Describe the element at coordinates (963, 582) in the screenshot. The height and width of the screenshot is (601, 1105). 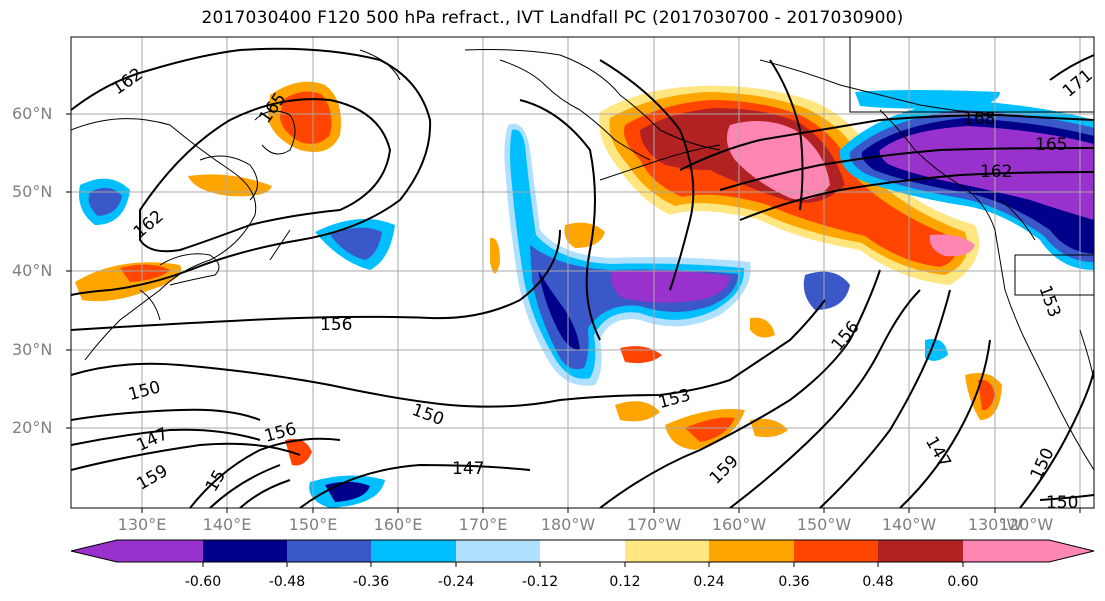
I see `colorbar-tick-label: 0.60` at that location.